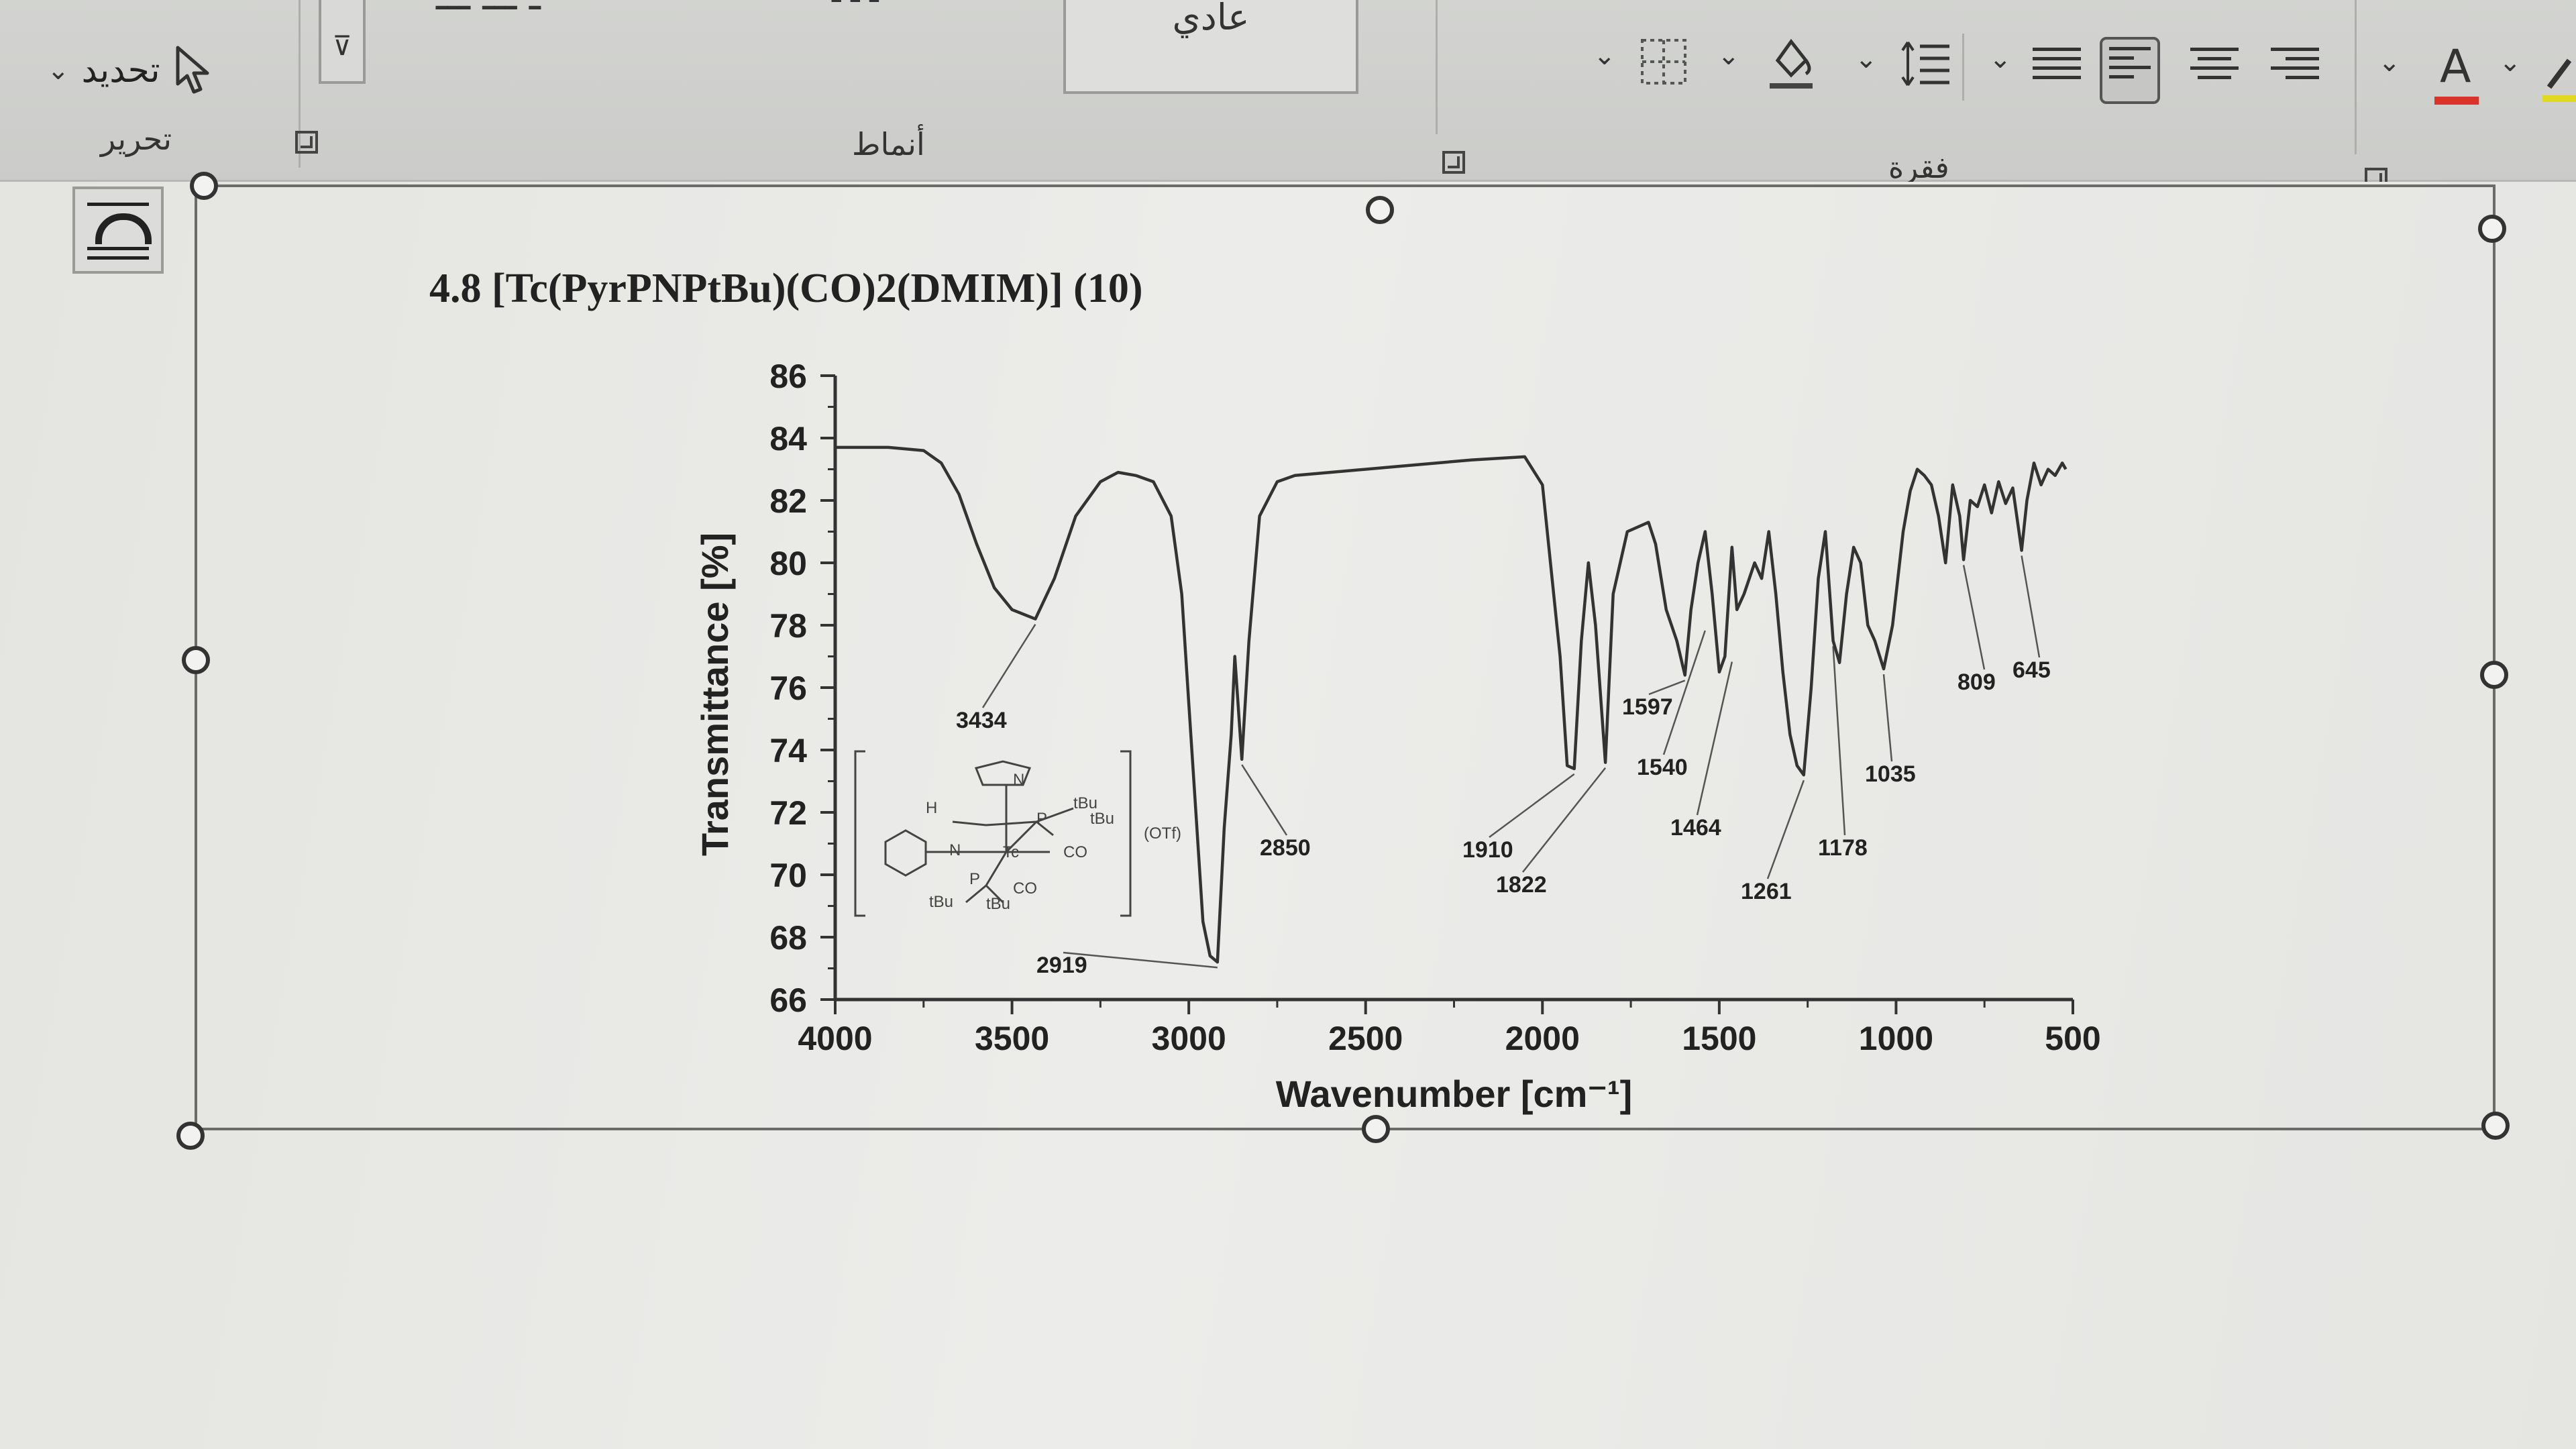  What do you see at coordinates (1662, 767) in the screenshot?
I see `peak-label: 1540` at bounding box center [1662, 767].